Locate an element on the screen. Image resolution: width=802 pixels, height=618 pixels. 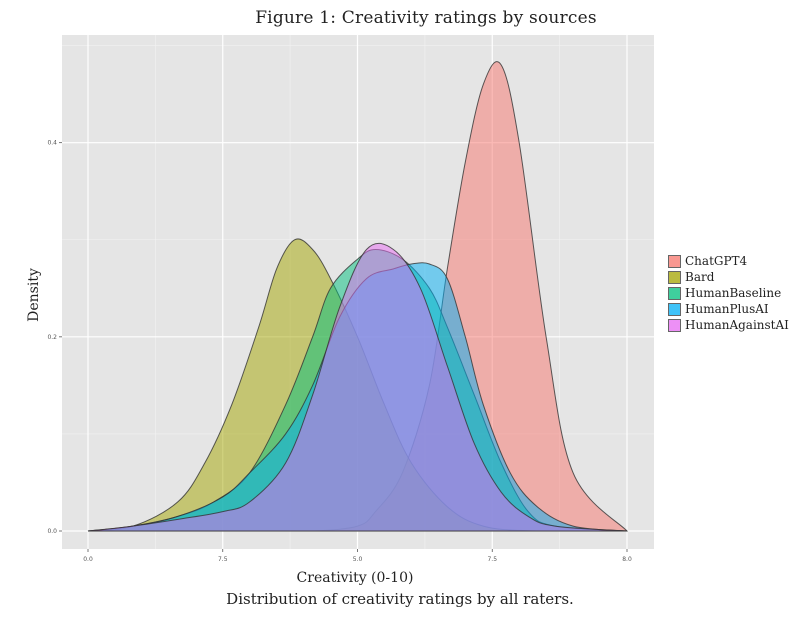
legend-item-humanbaseline: HumanBaseline is located at coordinates (728, 293).